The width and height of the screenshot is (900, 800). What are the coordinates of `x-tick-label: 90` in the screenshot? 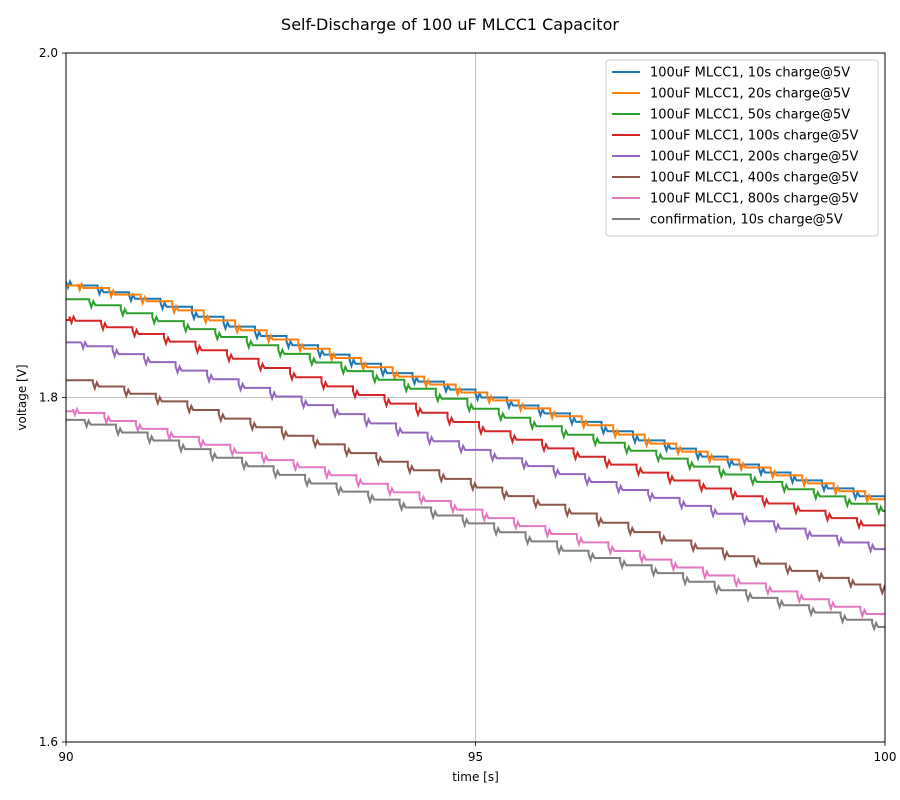 It's located at (65, 757).